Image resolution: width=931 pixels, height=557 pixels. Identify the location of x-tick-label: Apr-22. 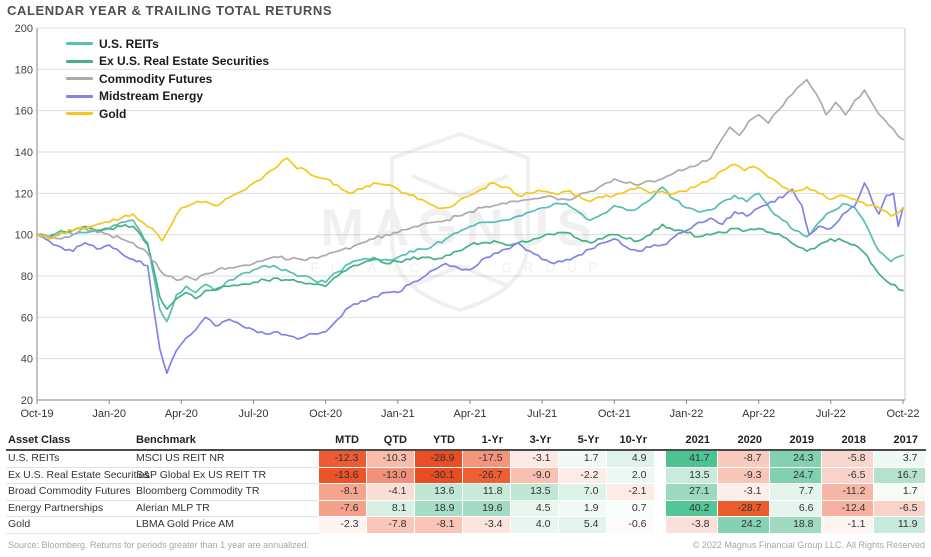
(758, 414).